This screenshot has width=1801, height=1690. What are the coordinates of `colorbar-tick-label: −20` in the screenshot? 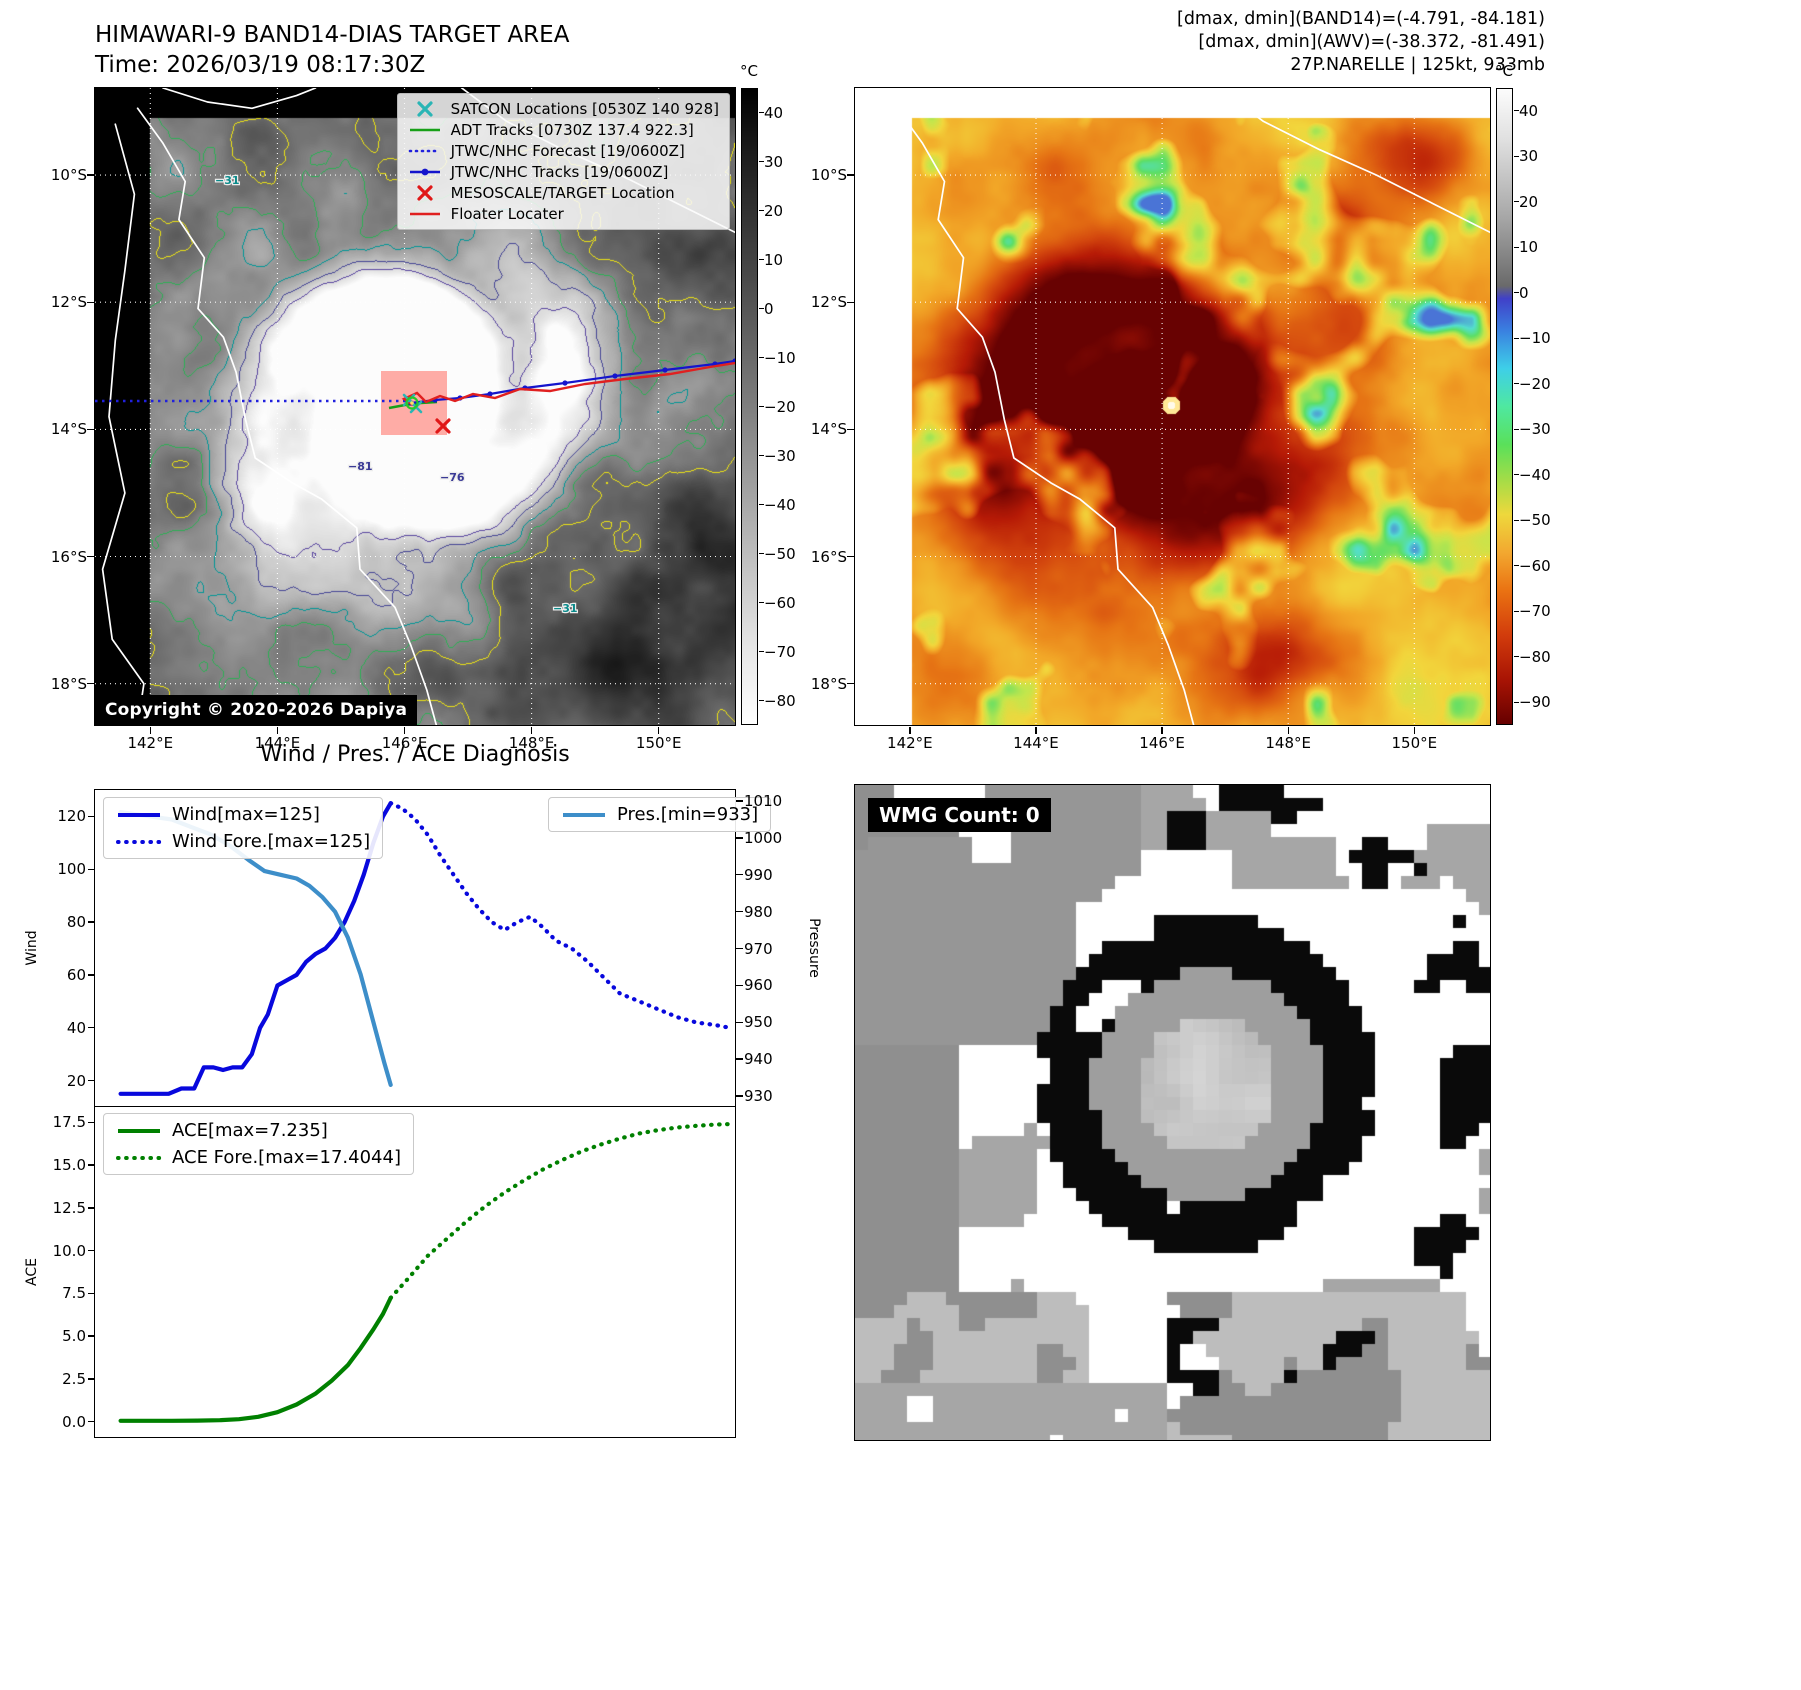 It's located at (780, 406).